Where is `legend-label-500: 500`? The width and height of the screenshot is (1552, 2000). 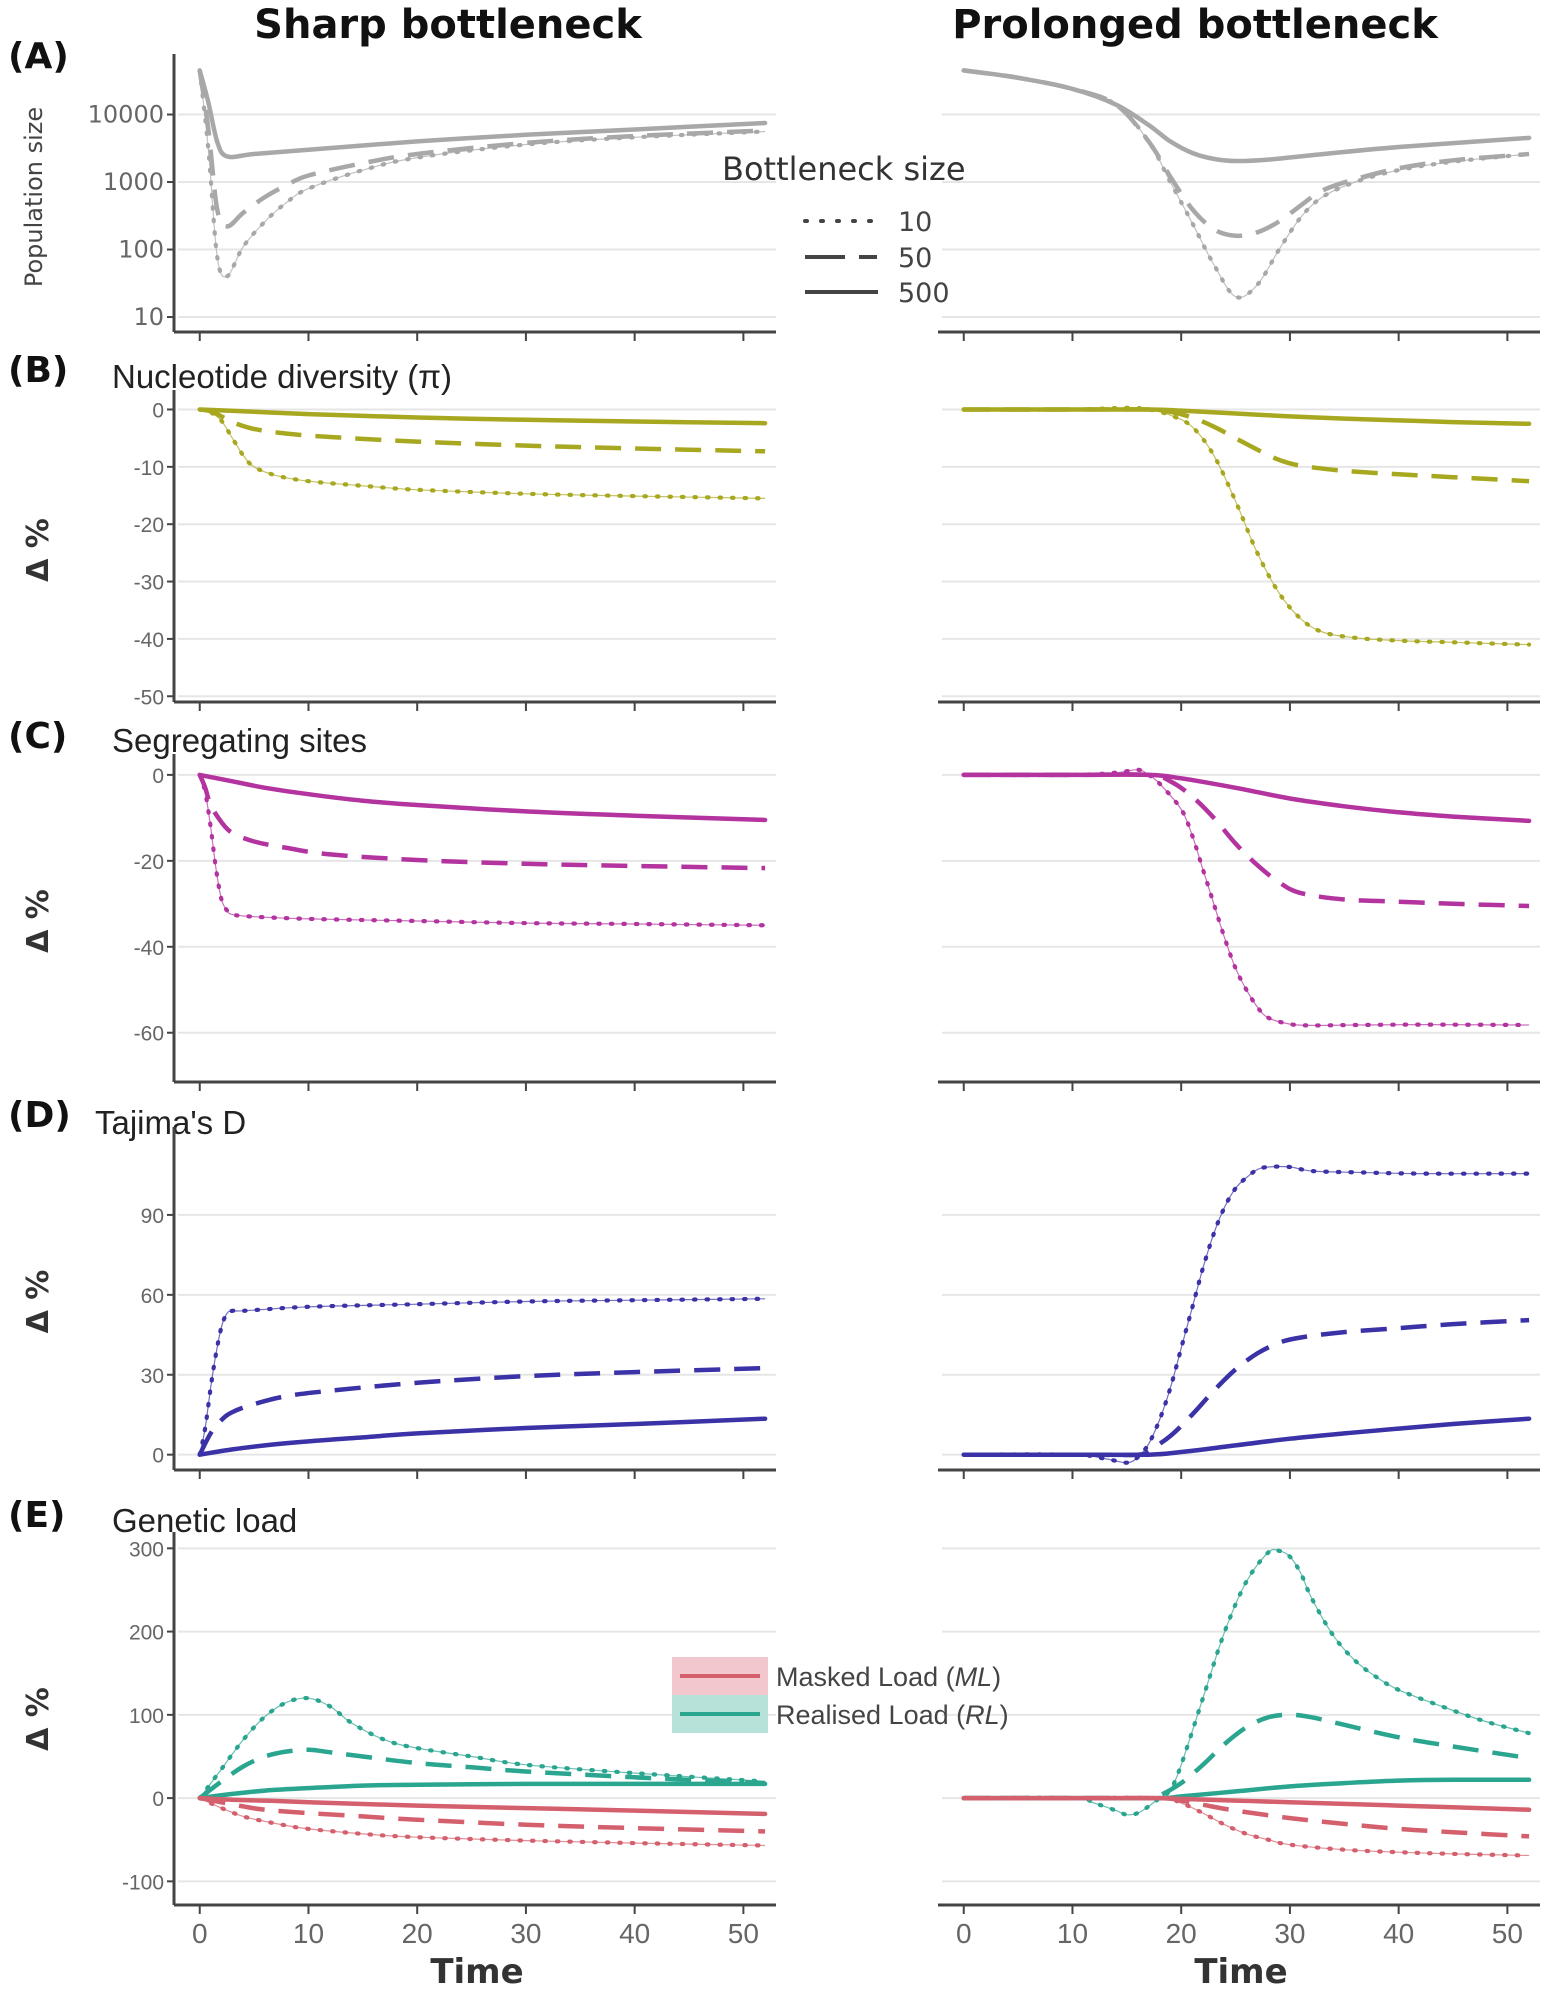 legend-label-500: 500 is located at coordinates (924, 293).